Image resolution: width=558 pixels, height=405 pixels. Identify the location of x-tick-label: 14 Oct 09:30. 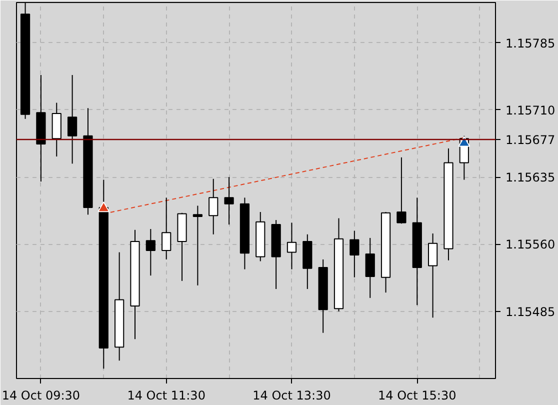
(41, 395).